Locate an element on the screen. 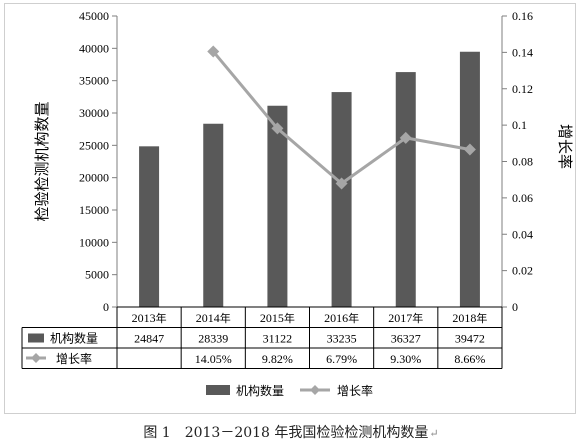 This screenshot has width=582, height=447. category-label: 2013年 is located at coordinates (149, 318).